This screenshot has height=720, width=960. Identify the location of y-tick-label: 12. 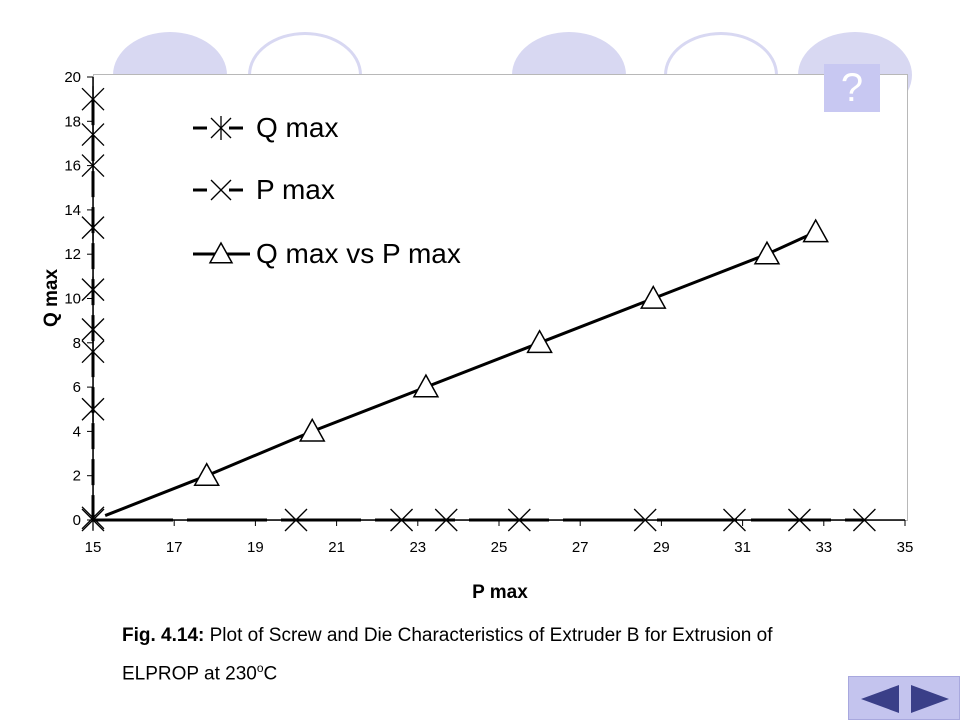
(72, 254).